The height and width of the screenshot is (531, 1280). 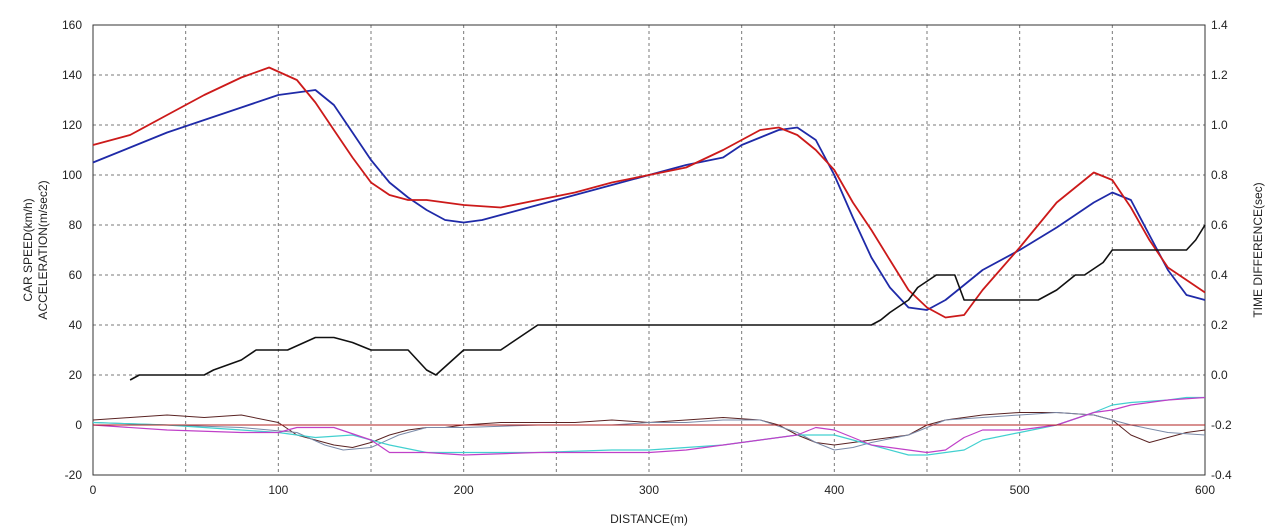 I want to click on x-tick-label: 0, so click(x=93, y=490).